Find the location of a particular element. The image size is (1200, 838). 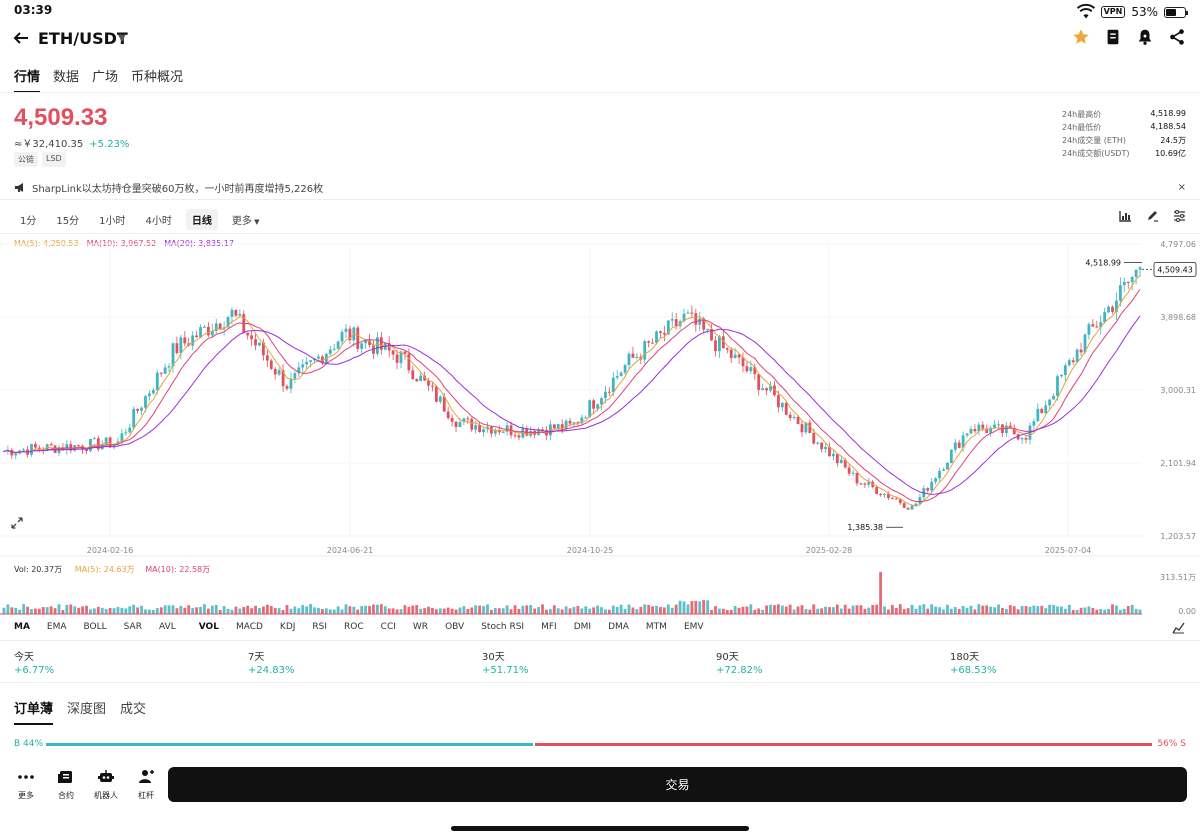

share-icon is located at coordinates (1177, 37).